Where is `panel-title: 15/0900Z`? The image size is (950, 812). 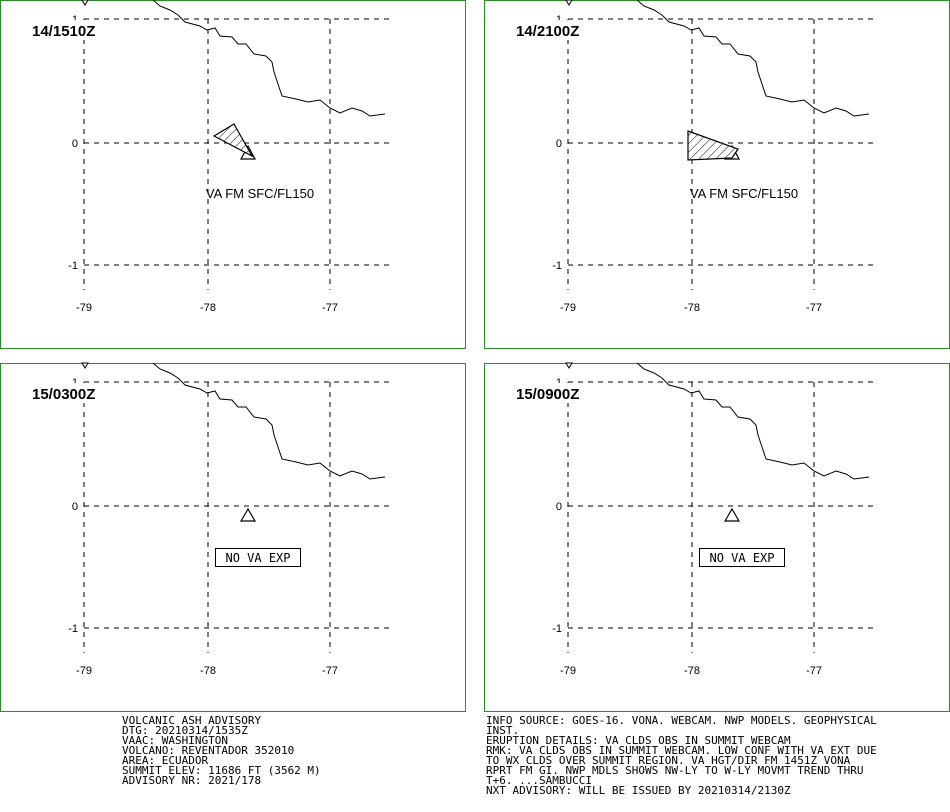 panel-title: 15/0900Z is located at coordinates (547, 394).